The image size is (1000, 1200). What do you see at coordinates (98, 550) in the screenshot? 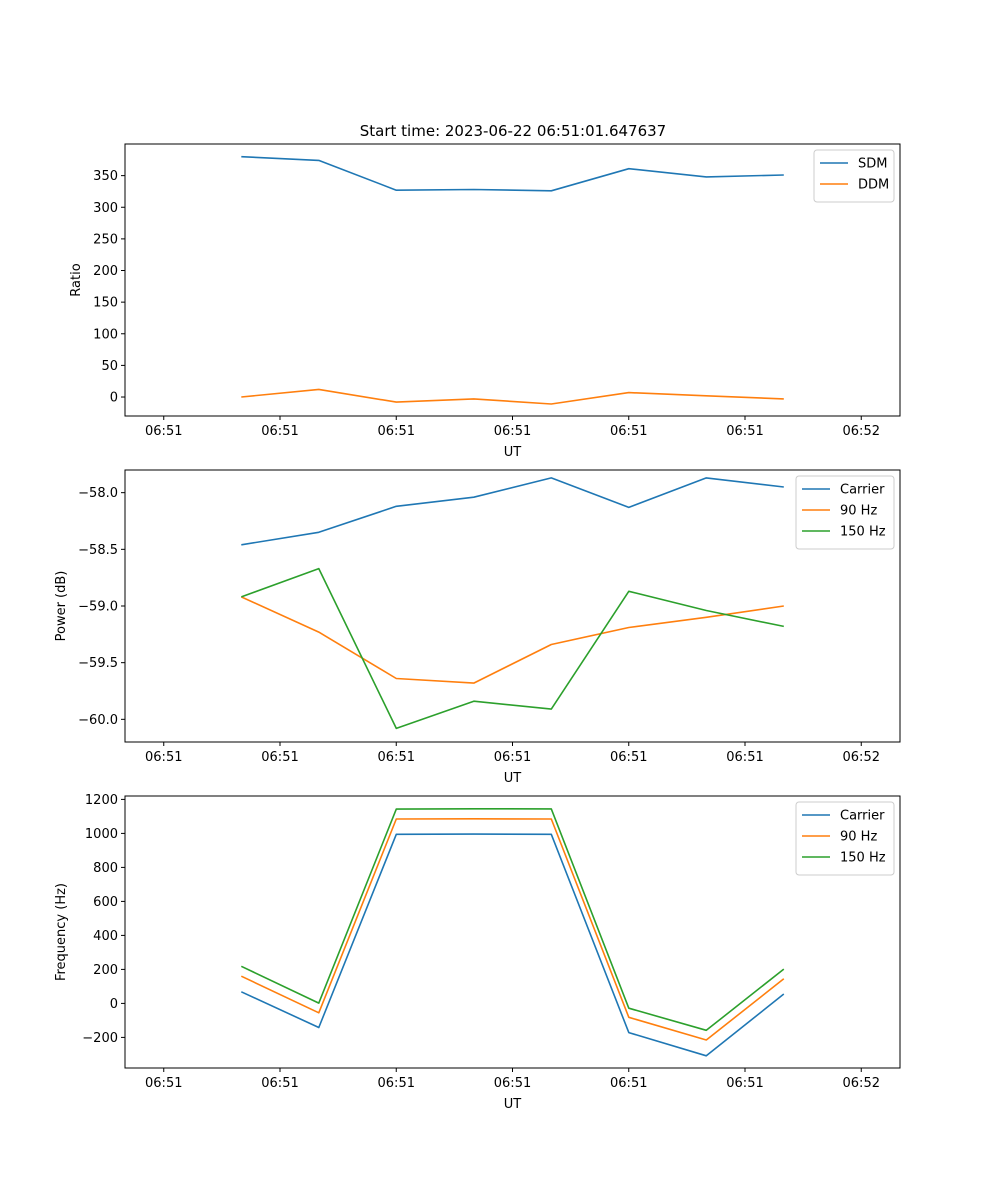
I see `y-tick-label: −58.5` at bounding box center [98, 550].